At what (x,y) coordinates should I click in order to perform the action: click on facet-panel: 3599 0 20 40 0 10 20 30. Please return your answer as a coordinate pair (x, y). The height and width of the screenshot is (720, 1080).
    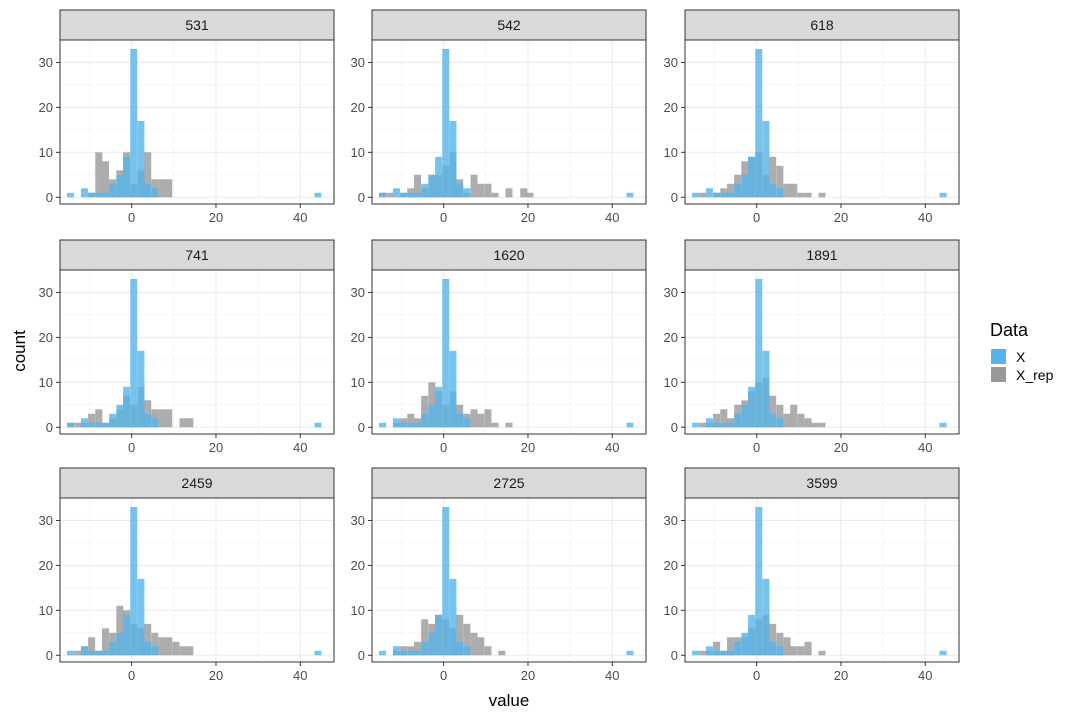
    Looking at the image, I should click on (812, 575).